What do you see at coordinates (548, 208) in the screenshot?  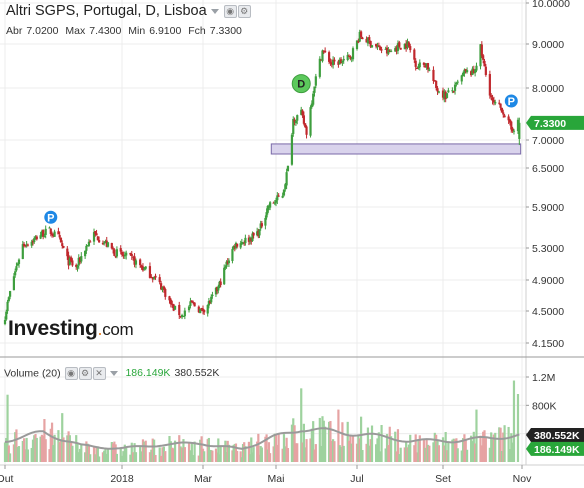 I see `price-tick-label: 5.9000` at bounding box center [548, 208].